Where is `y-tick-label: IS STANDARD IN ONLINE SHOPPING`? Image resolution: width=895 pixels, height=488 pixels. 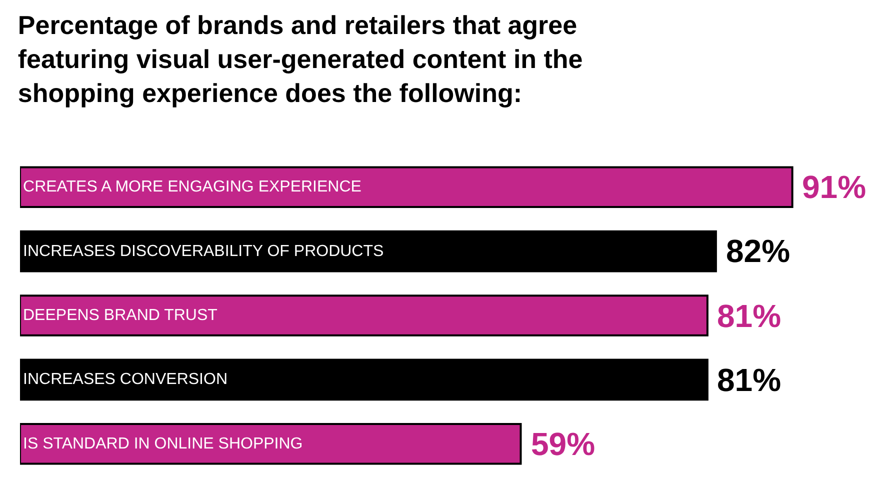
y-tick-label: IS STANDARD IN ONLINE SHOPPING is located at coordinates (163, 443).